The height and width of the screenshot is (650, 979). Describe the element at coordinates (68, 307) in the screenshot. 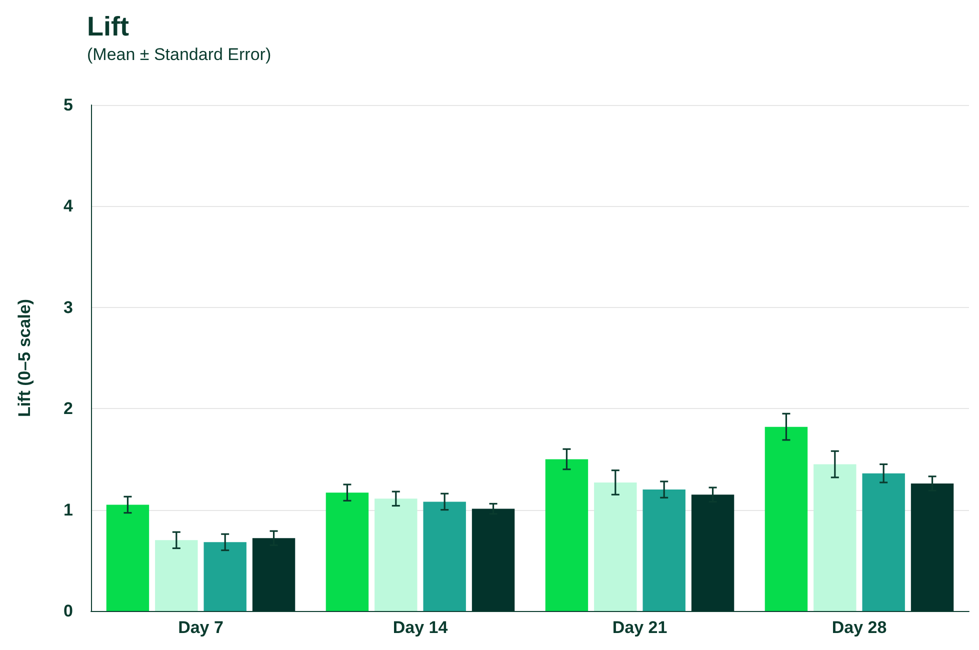

I see `y-tick-label: 3` at that location.